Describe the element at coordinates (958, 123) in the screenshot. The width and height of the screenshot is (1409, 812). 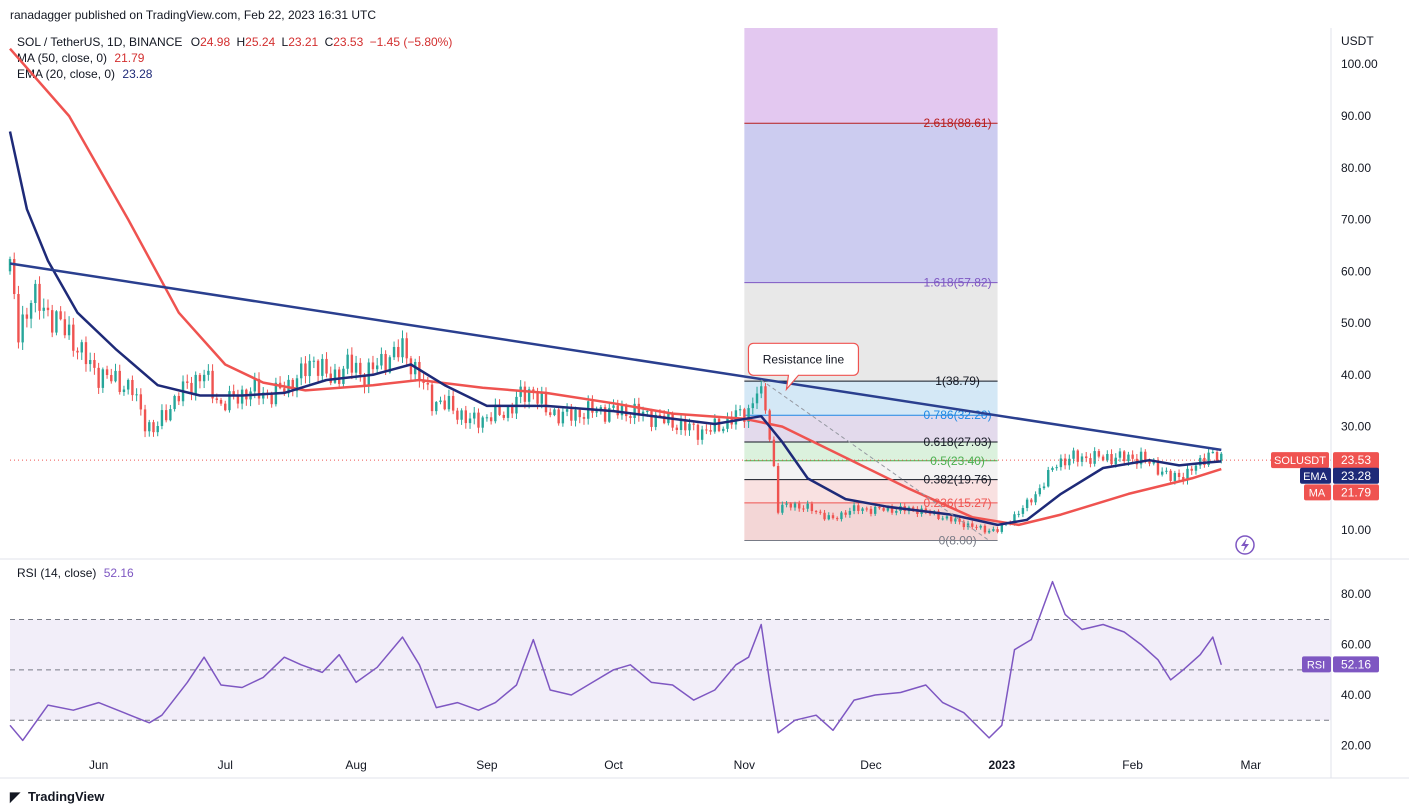
I see `fib-level-label: 2.618(88.61)` at that location.